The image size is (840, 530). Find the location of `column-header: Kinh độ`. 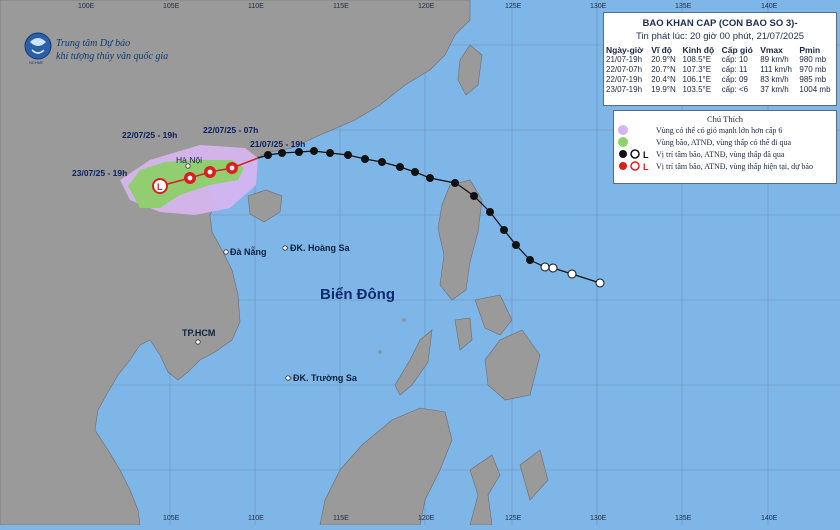

column-header: Kinh độ is located at coordinates (698, 50).